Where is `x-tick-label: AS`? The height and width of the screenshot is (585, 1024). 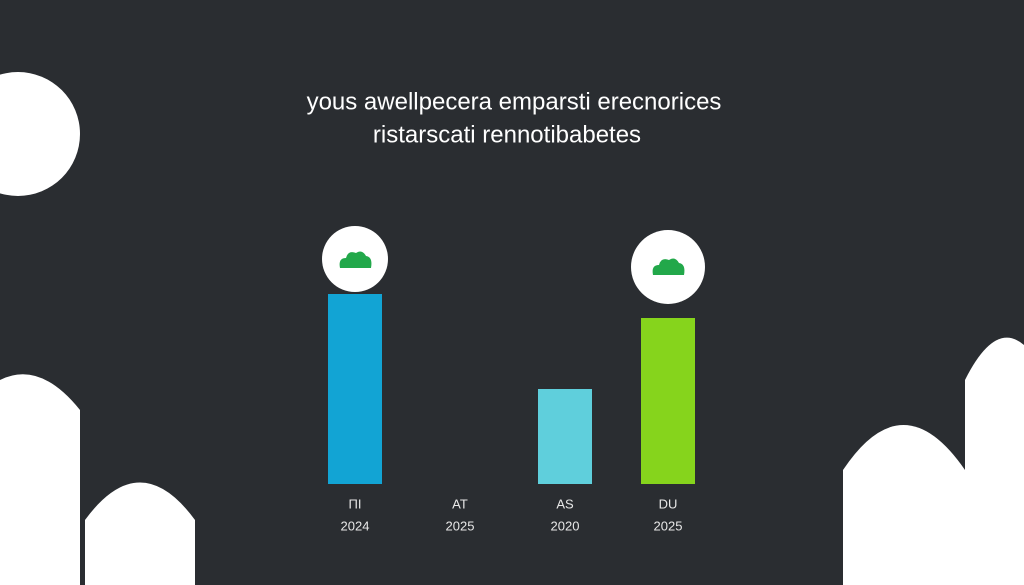
x-tick-label: AS is located at coordinates (565, 503).